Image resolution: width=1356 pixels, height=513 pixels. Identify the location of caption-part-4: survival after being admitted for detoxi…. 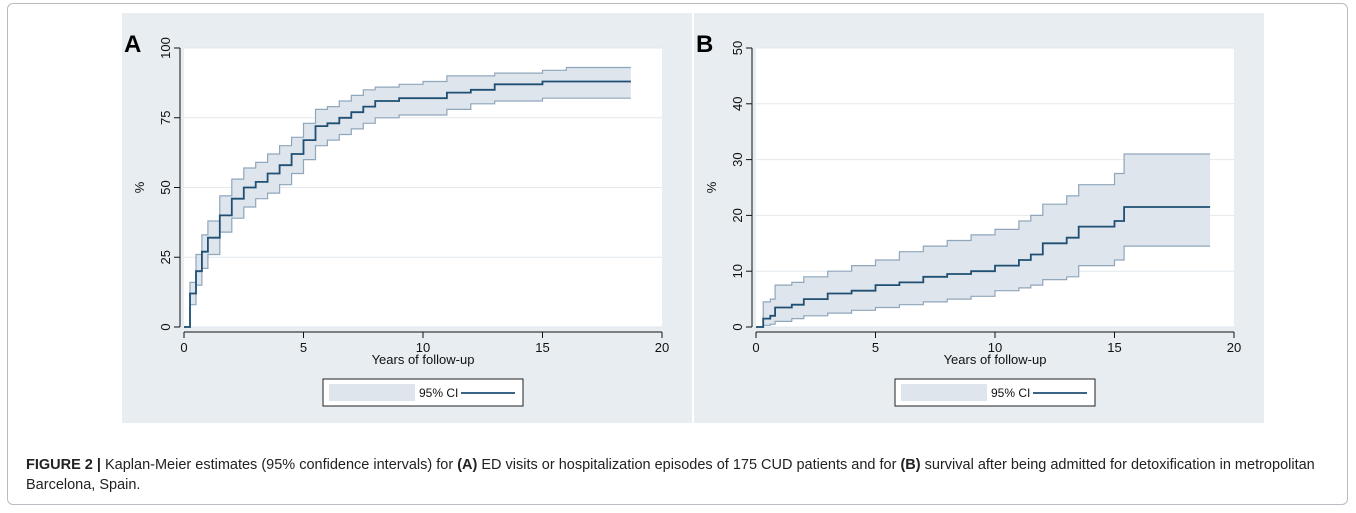
(670, 475).